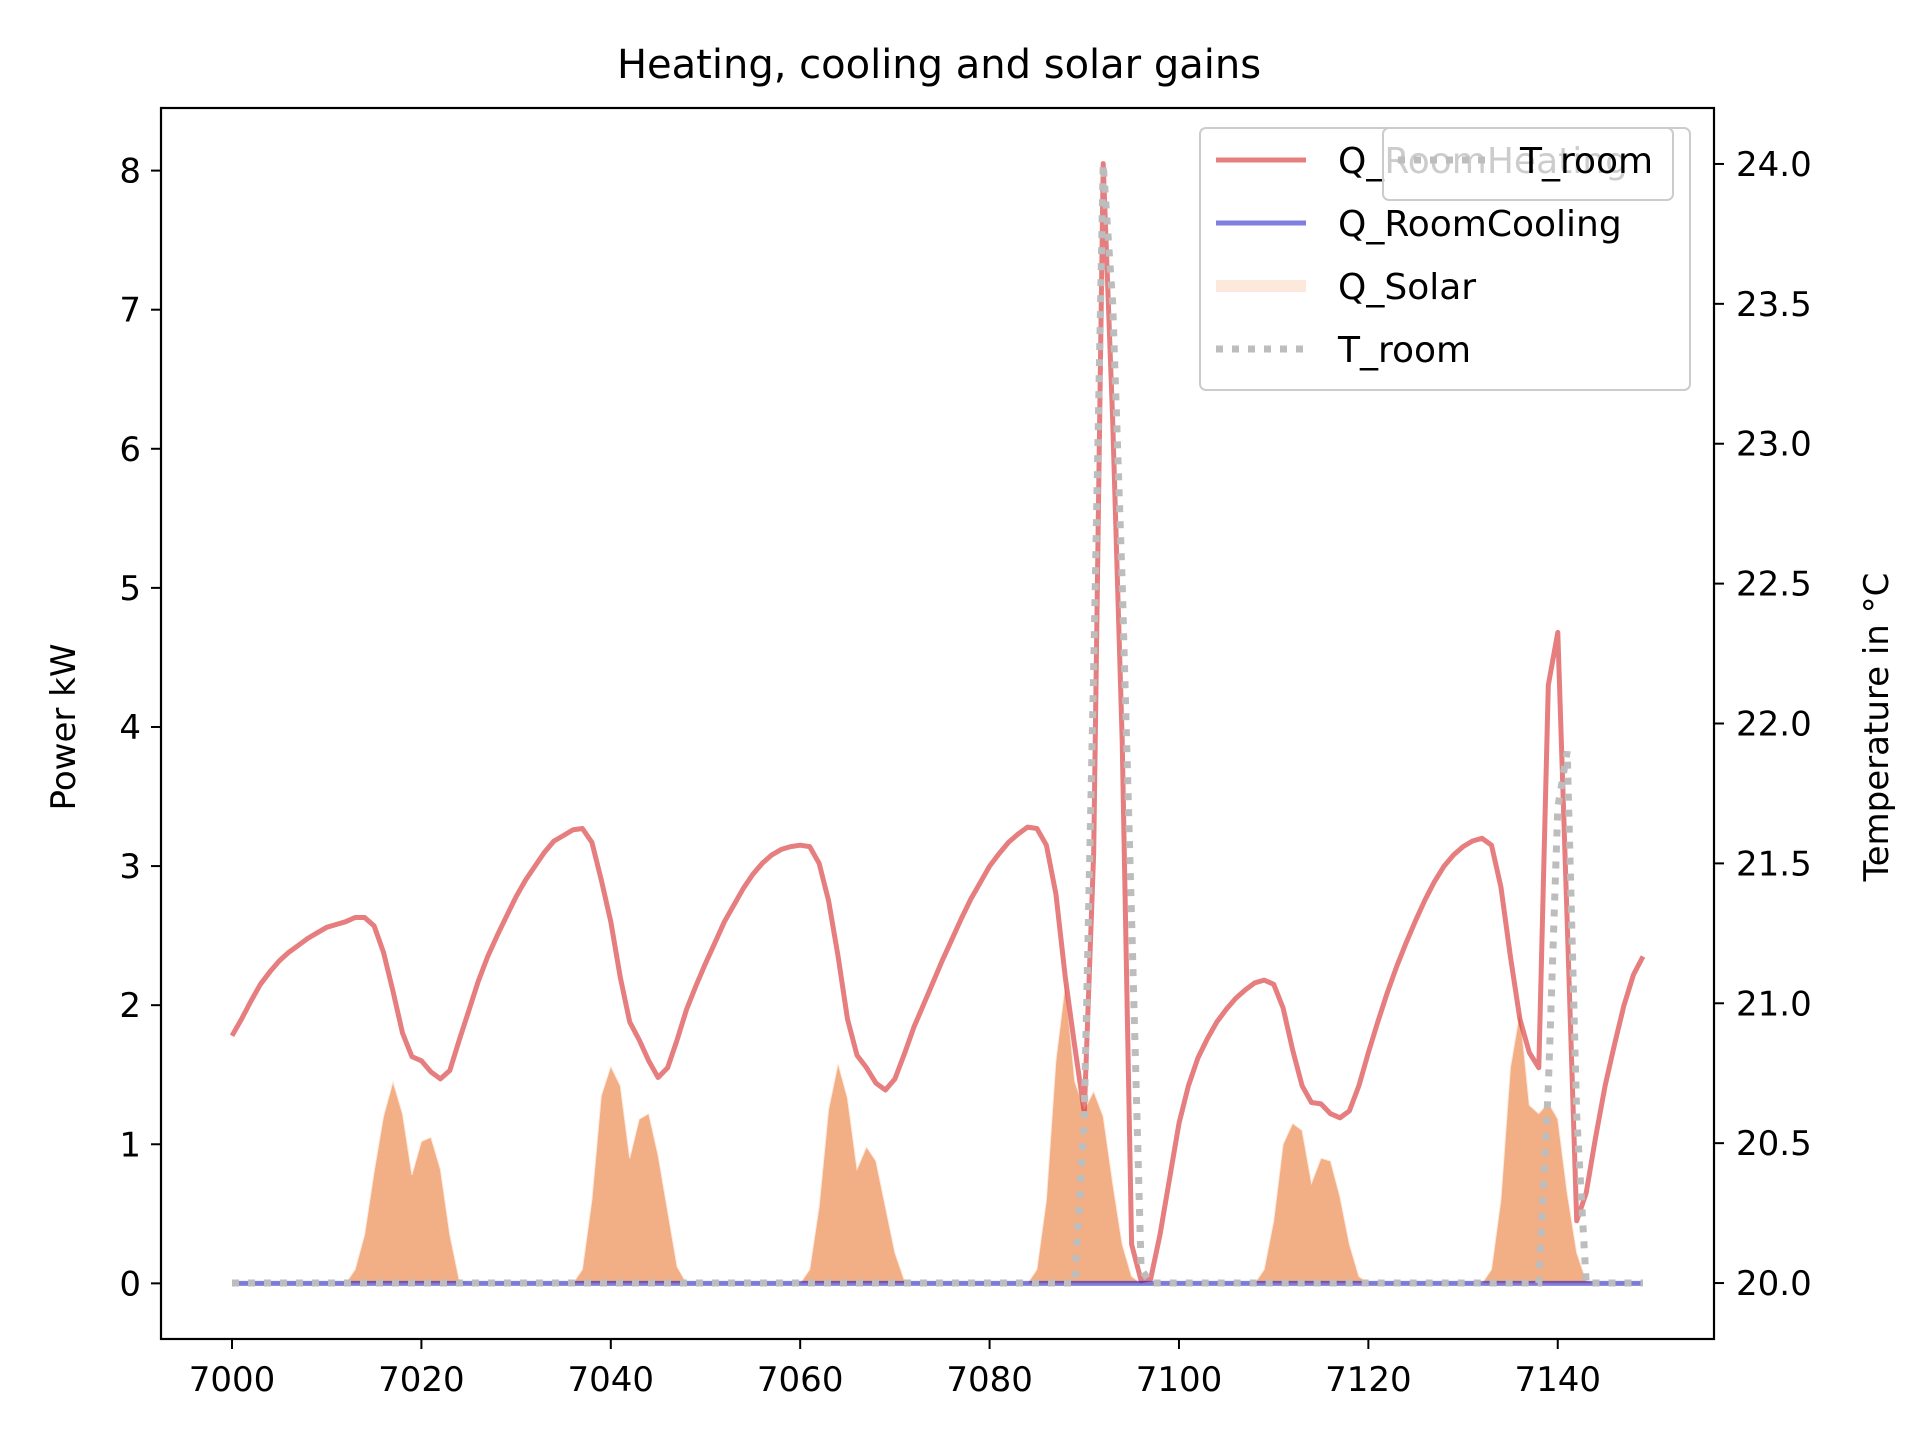  I want to click on y2-axis-label: Temperature in °C, so click(1877, 728).